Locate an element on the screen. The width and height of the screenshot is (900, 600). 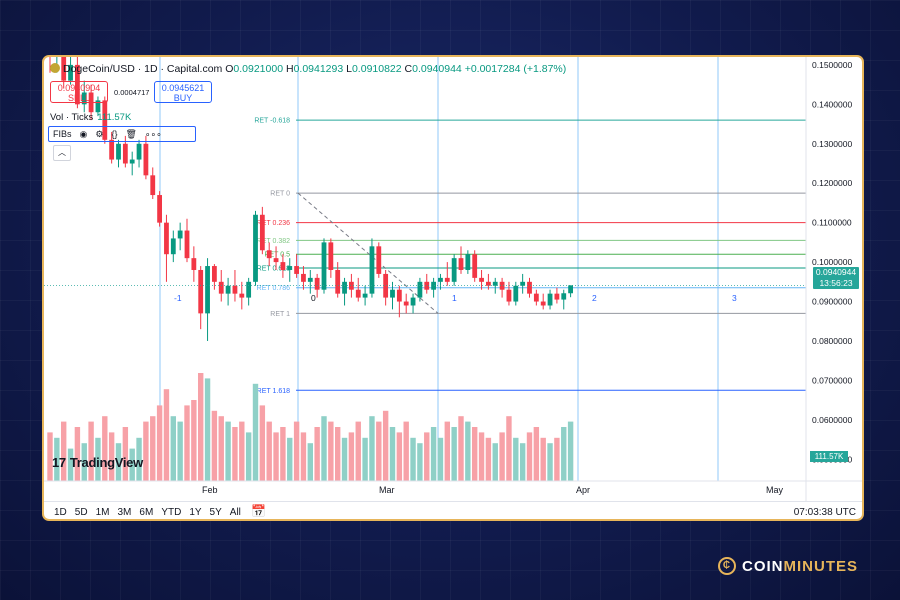
code-icon: {} is located at coordinates (114, 134).